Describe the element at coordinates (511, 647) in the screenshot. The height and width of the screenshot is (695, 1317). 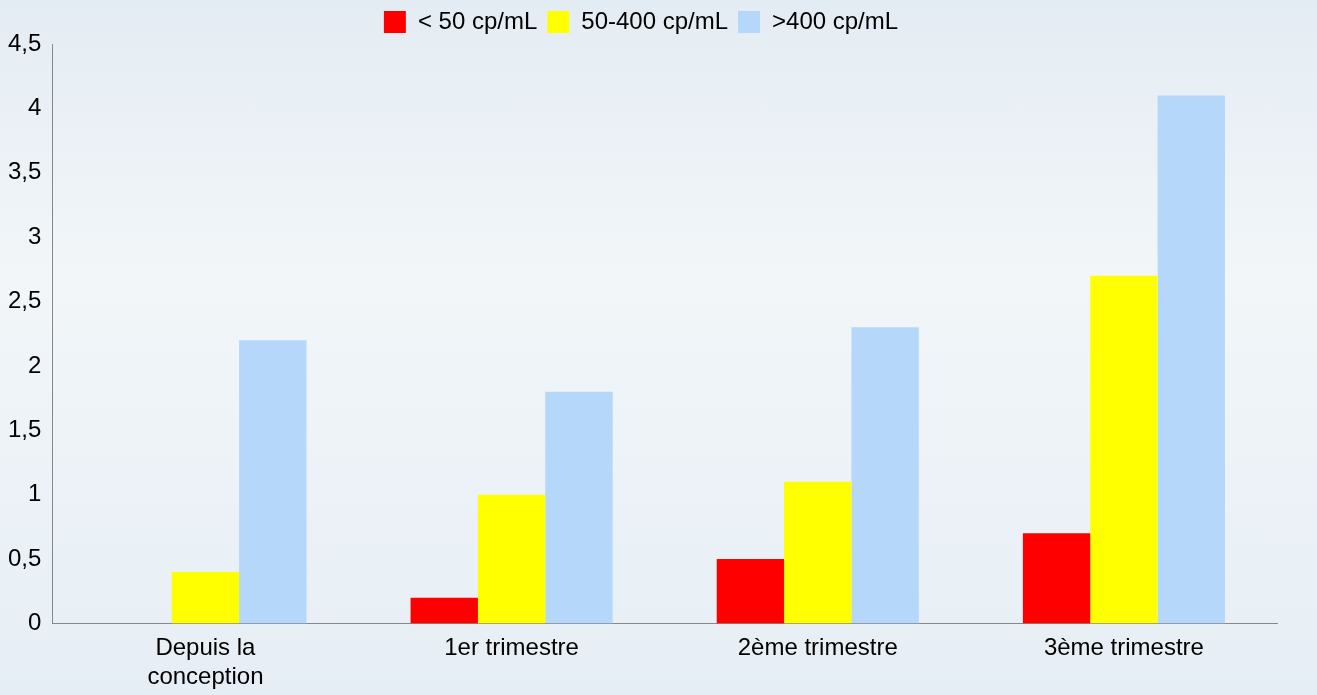
I see `x-tick-label: 1er trimestre` at that location.